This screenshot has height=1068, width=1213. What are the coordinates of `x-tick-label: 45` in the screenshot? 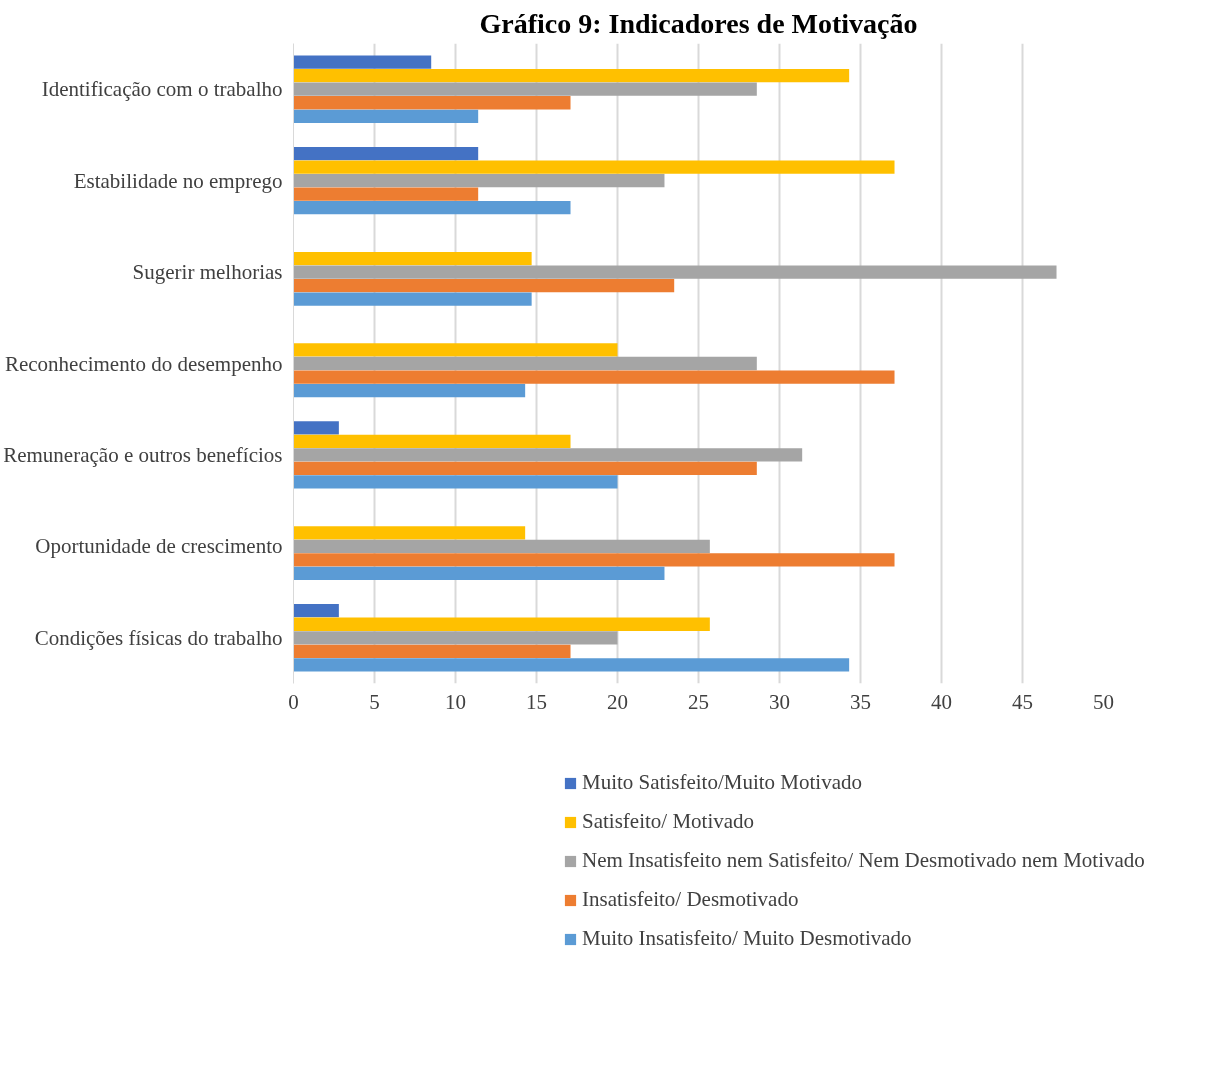 It's located at (1022, 701).